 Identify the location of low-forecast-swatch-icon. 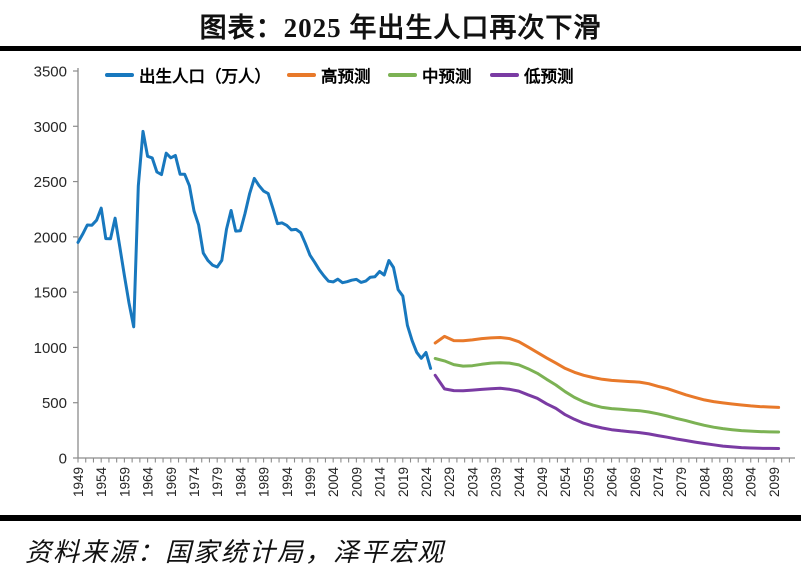
(504, 75).